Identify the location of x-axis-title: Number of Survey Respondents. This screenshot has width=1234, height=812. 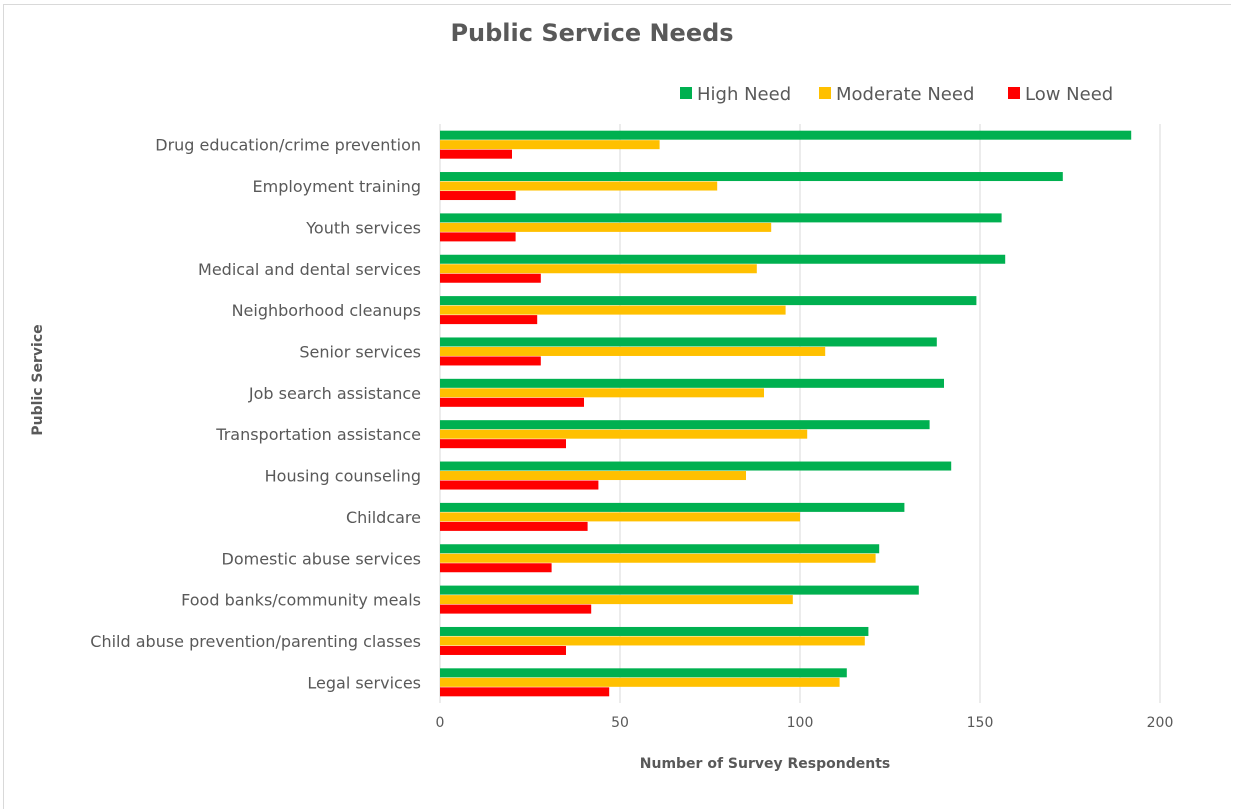
(765, 764).